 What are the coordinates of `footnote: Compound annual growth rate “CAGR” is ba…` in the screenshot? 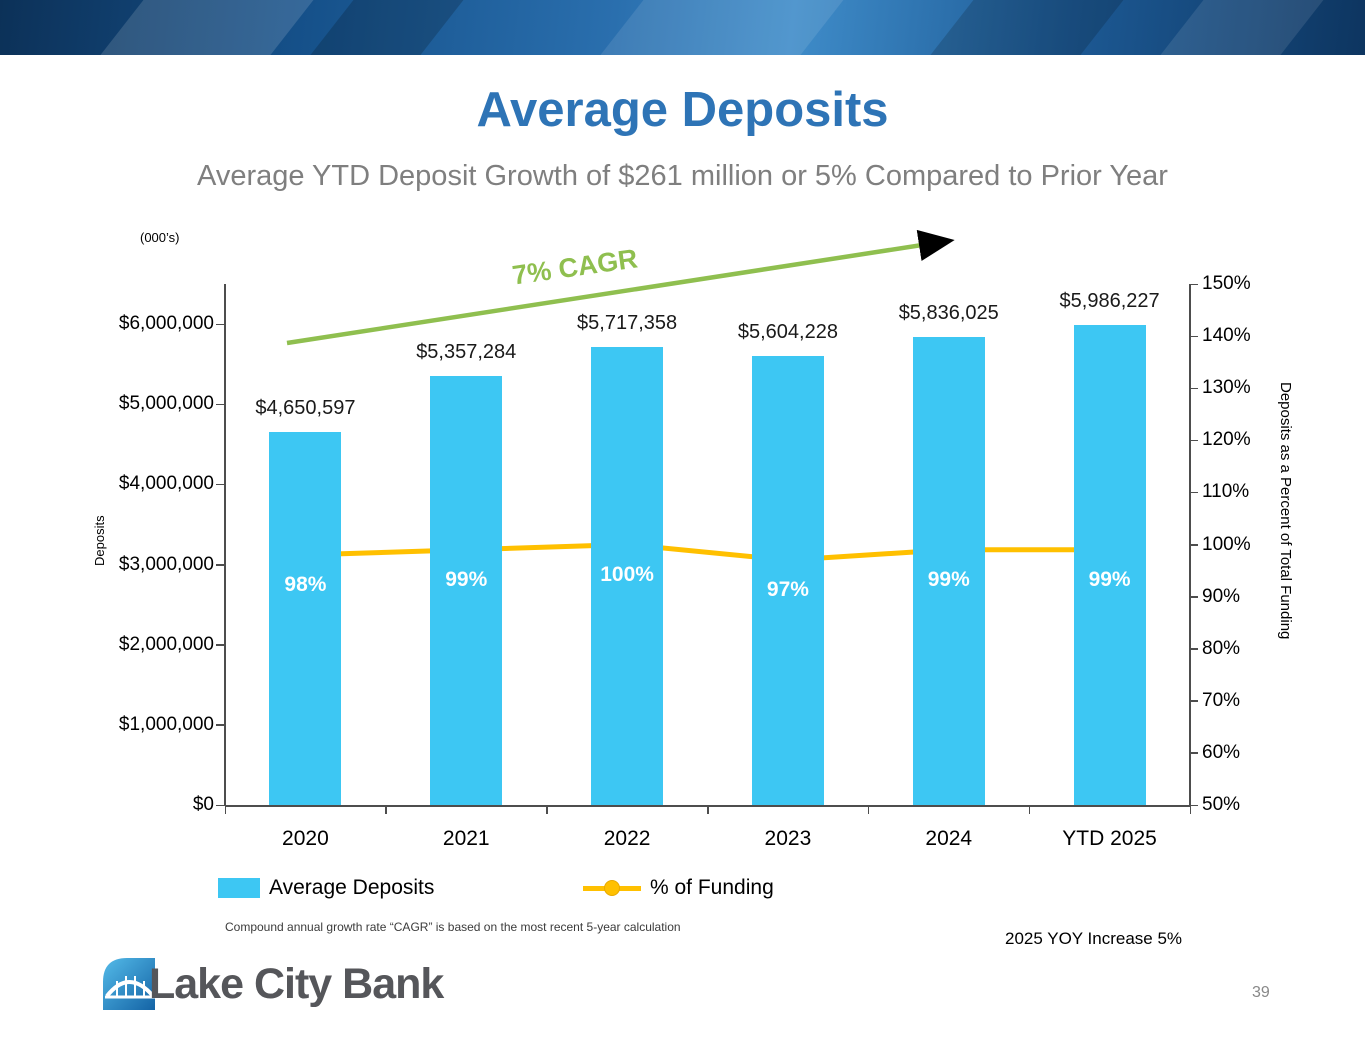 It's located at (453, 927).